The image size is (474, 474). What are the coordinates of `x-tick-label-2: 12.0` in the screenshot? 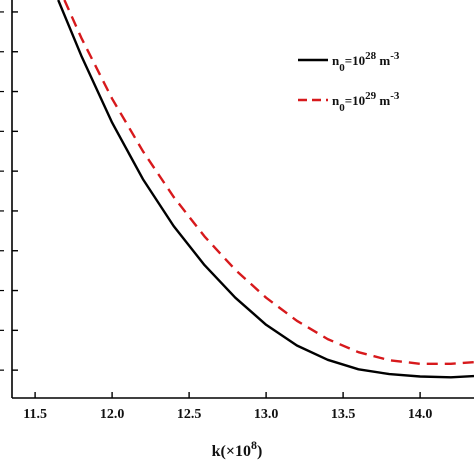 It's located at (112, 414).